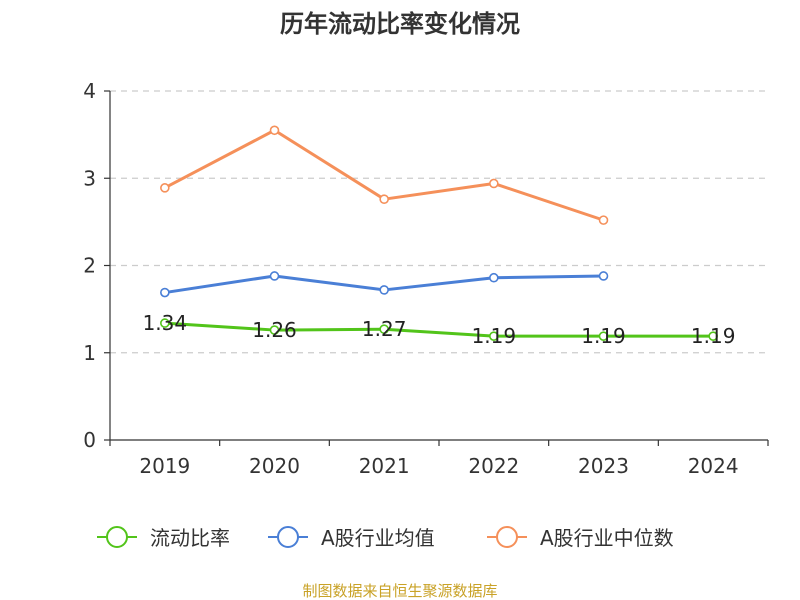 The image size is (800, 600). What do you see at coordinates (384, 466) in the screenshot?
I see `x-tick-label: 2021` at bounding box center [384, 466].